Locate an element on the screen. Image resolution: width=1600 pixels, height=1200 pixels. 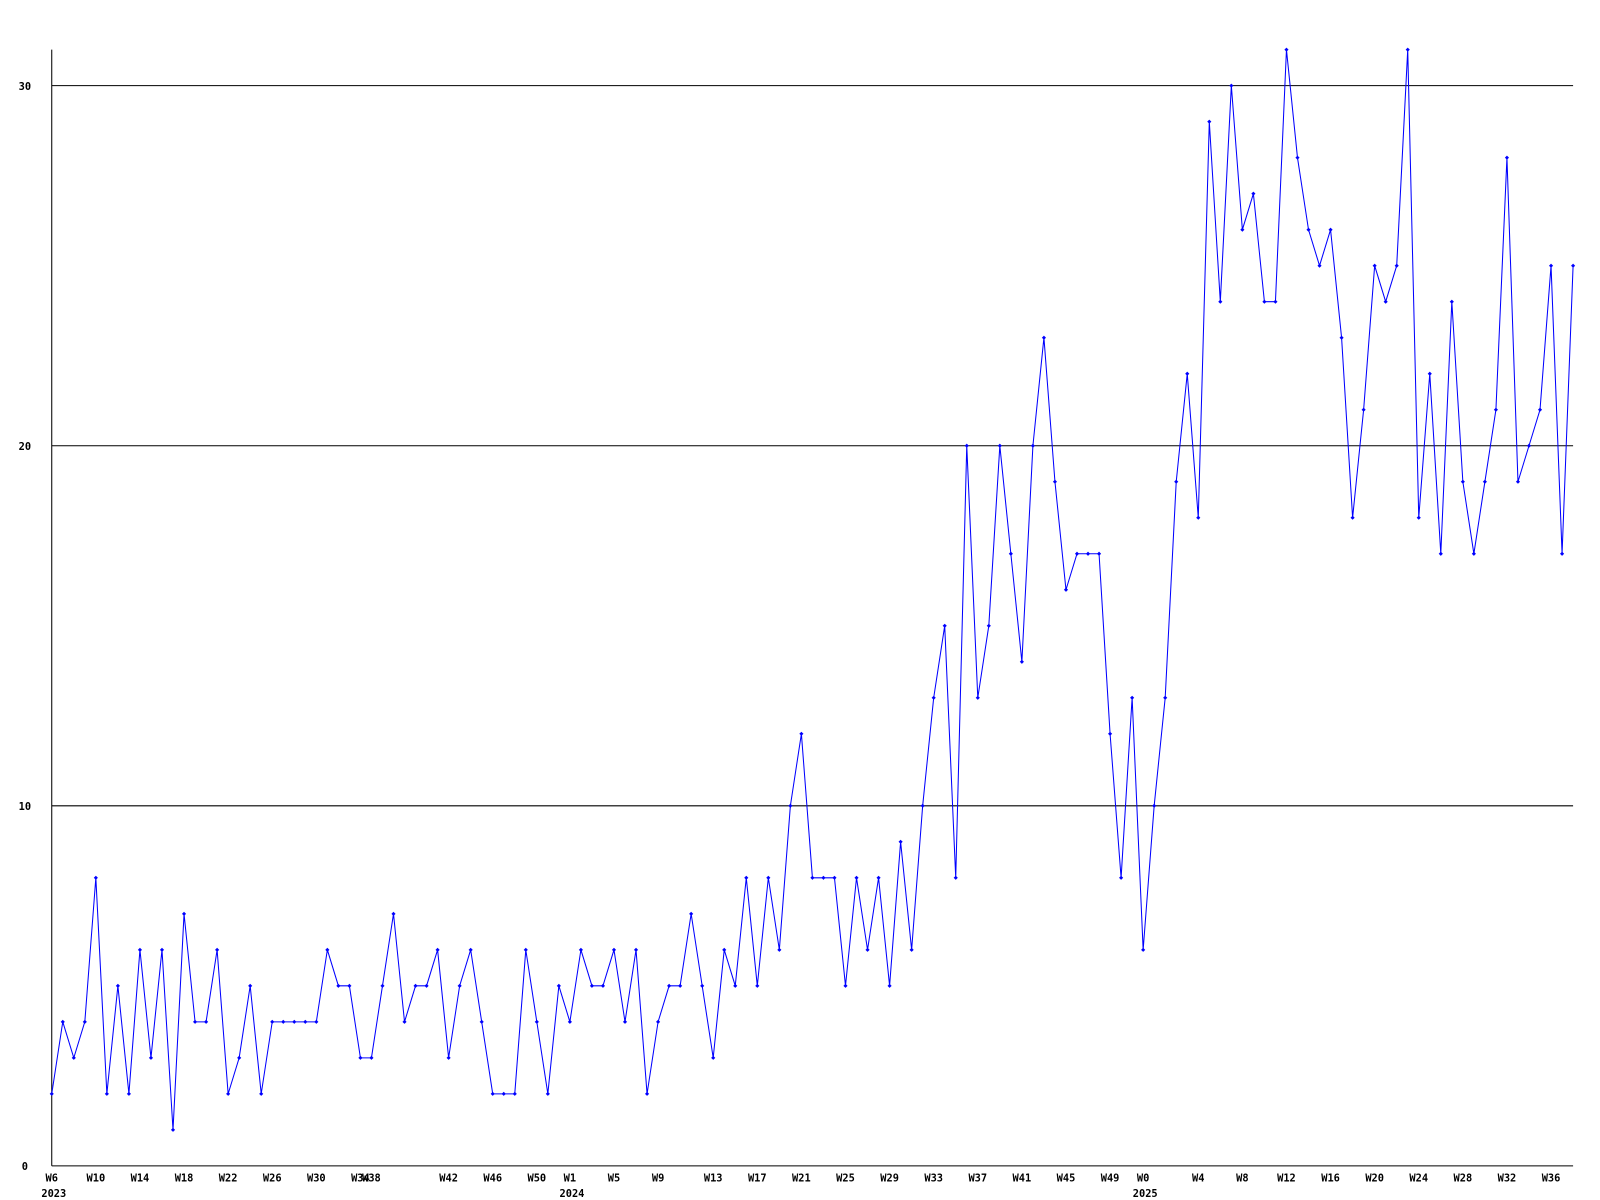
y-tick-label: 20 is located at coordinates (25, 447).